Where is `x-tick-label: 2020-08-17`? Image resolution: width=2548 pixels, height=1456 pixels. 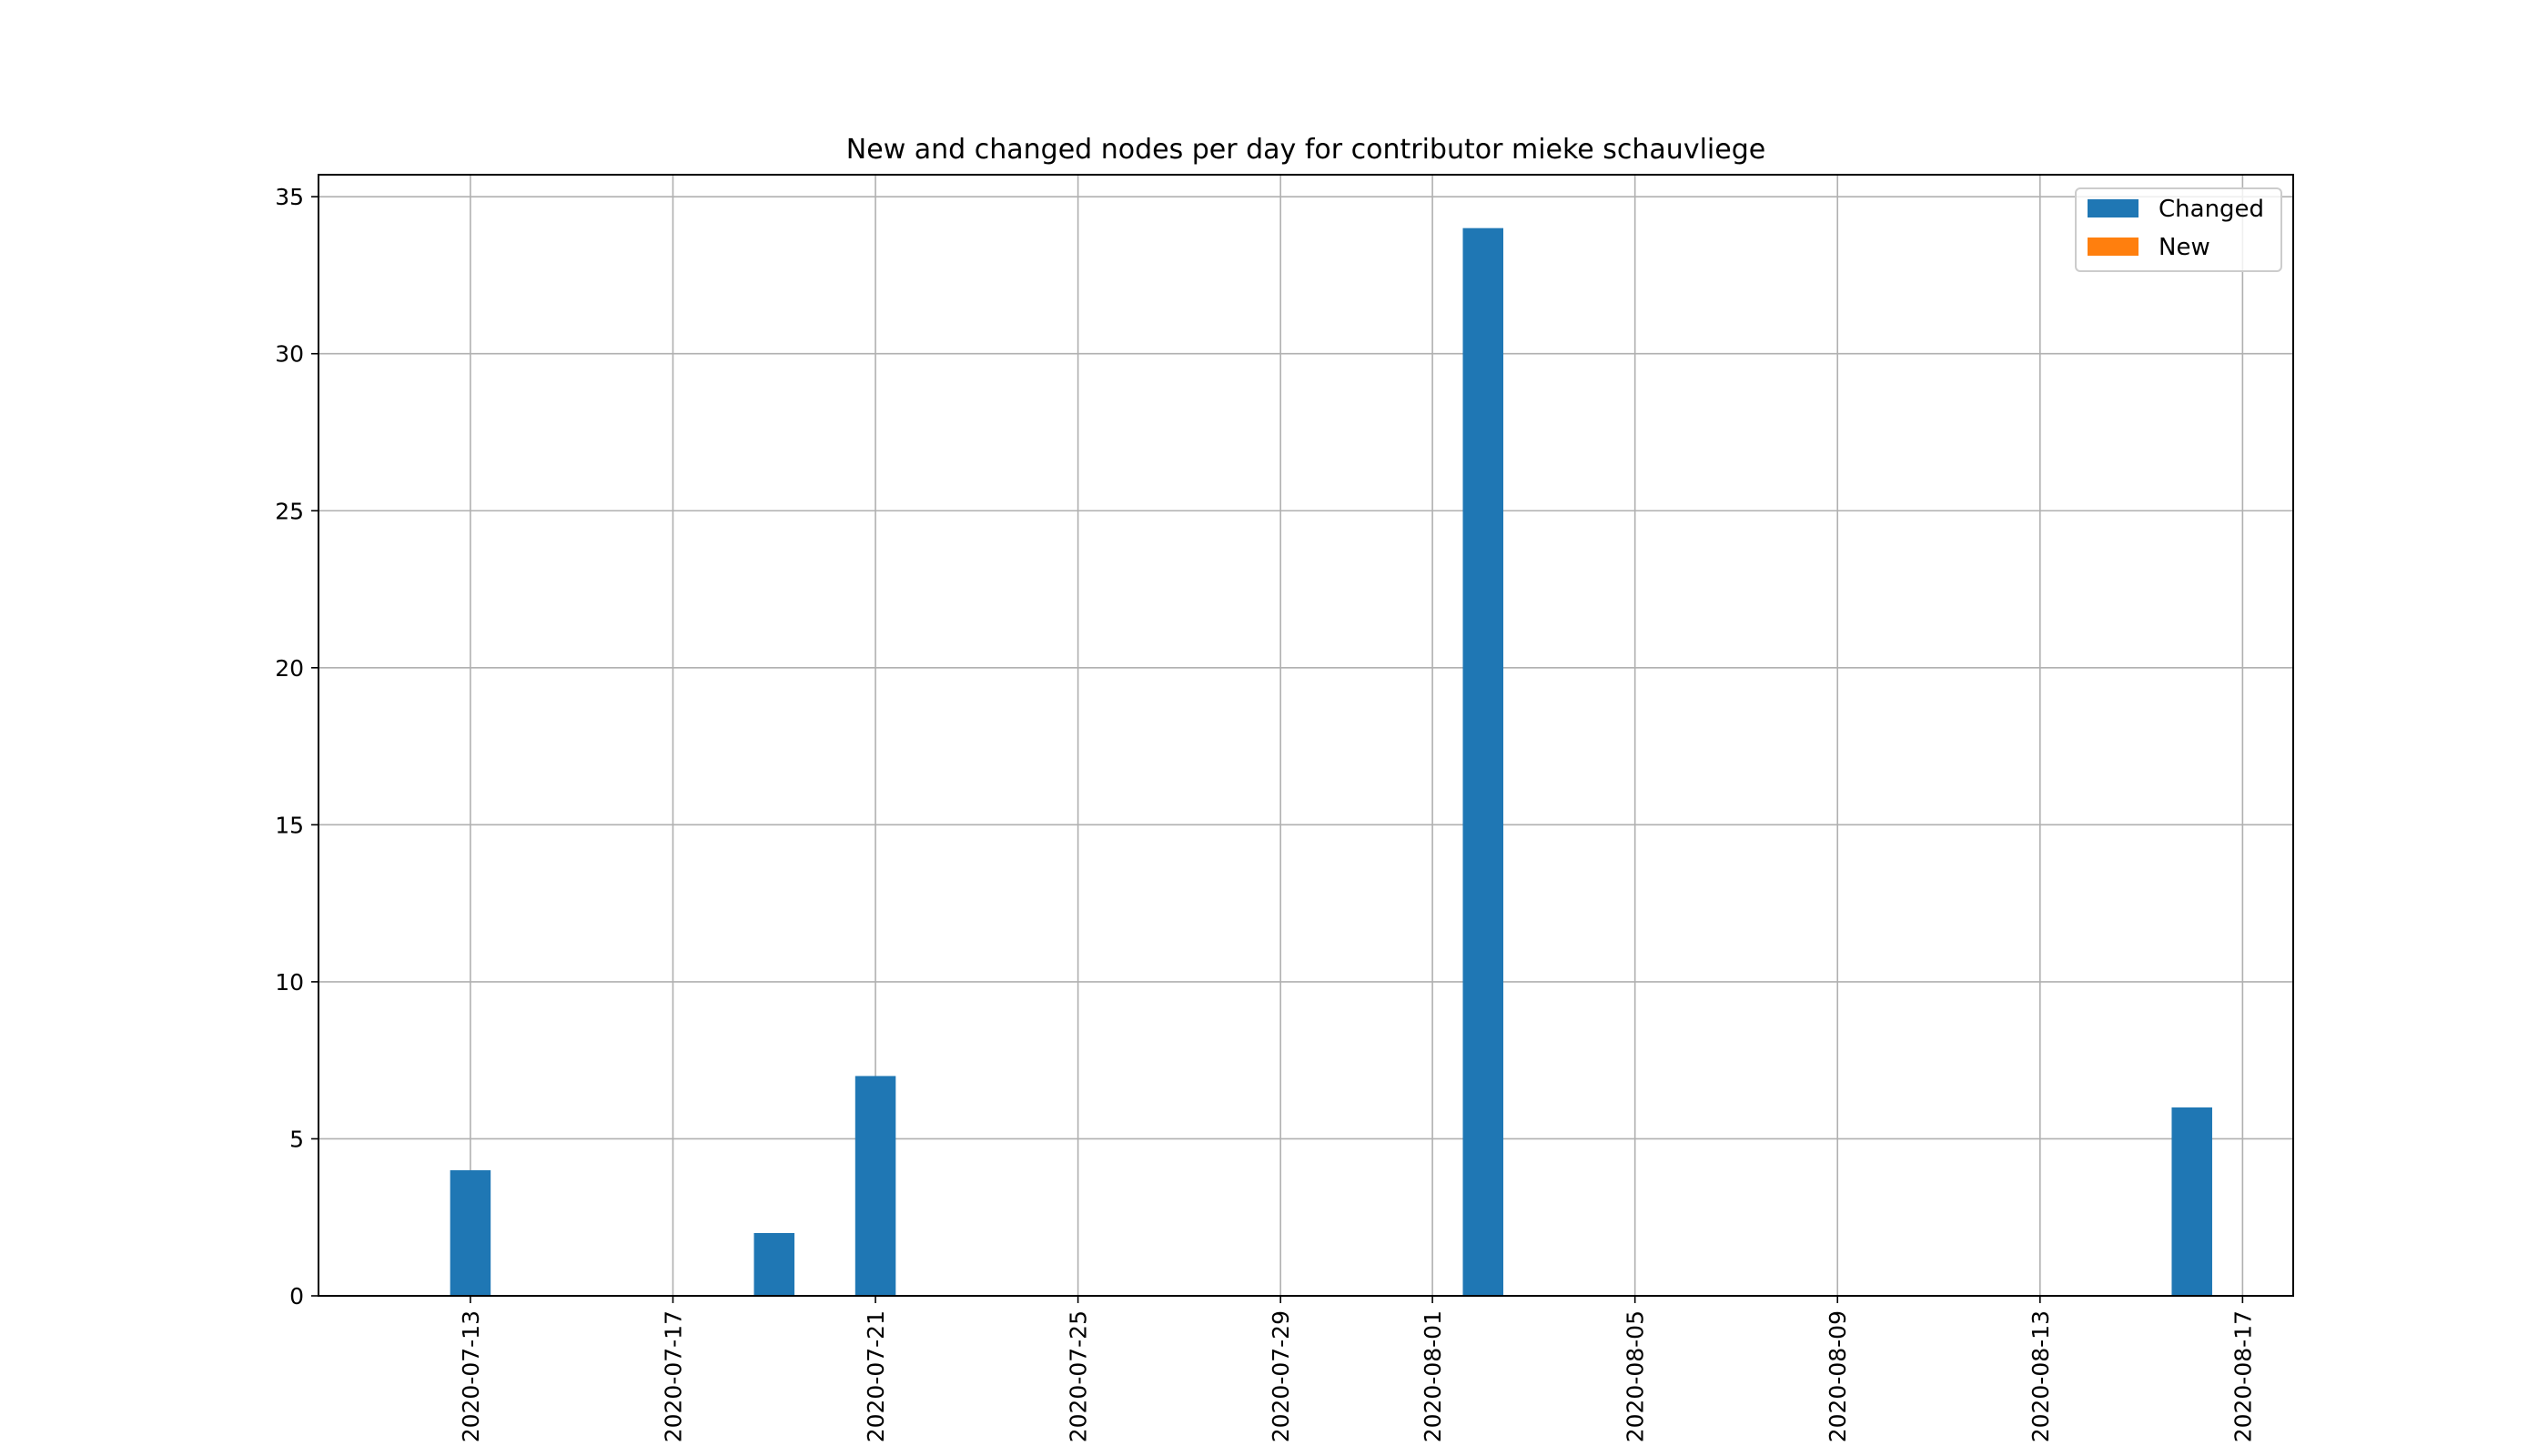 x-tick-label: 2020-08-17 is located at coordinates (2243, 1376).